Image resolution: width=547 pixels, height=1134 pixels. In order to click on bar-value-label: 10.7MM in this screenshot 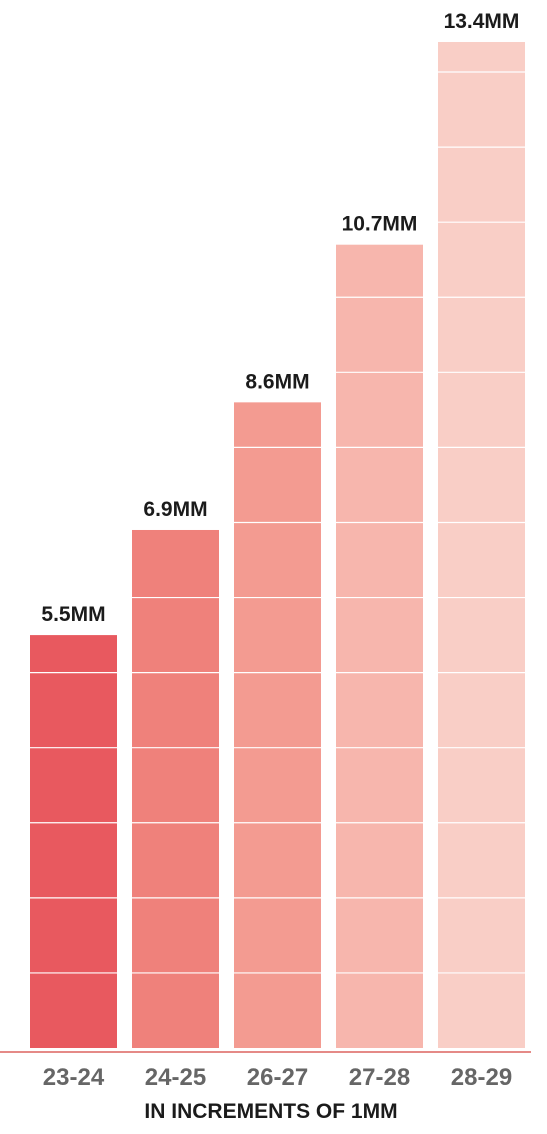, I will do `click(380, 224)`.